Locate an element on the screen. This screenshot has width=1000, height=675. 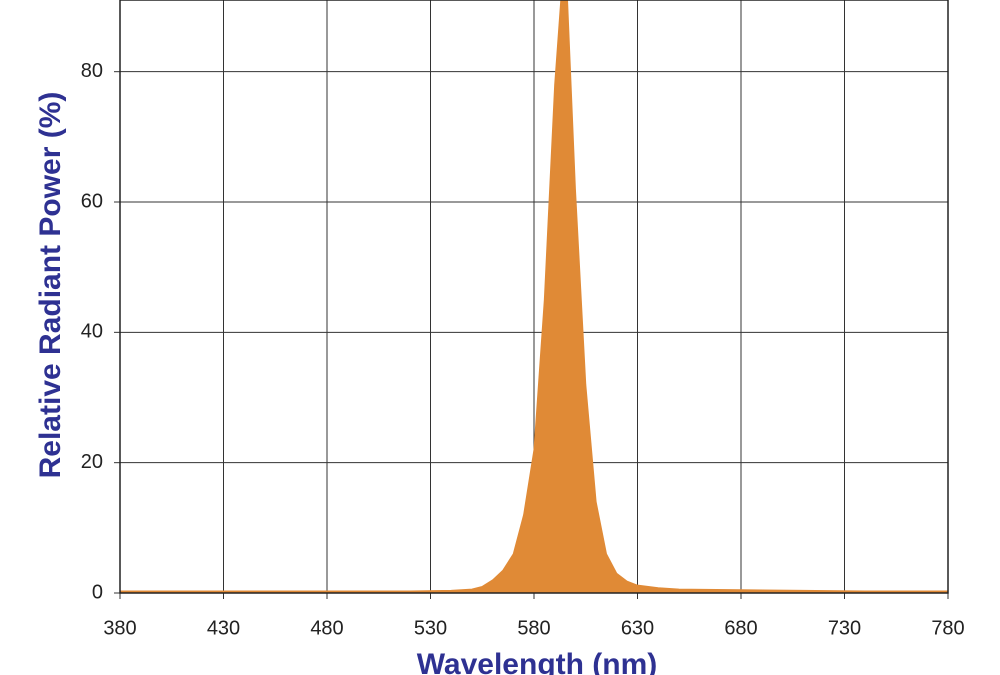
x-tick-label: 580 is located at coordinates (533, 628).